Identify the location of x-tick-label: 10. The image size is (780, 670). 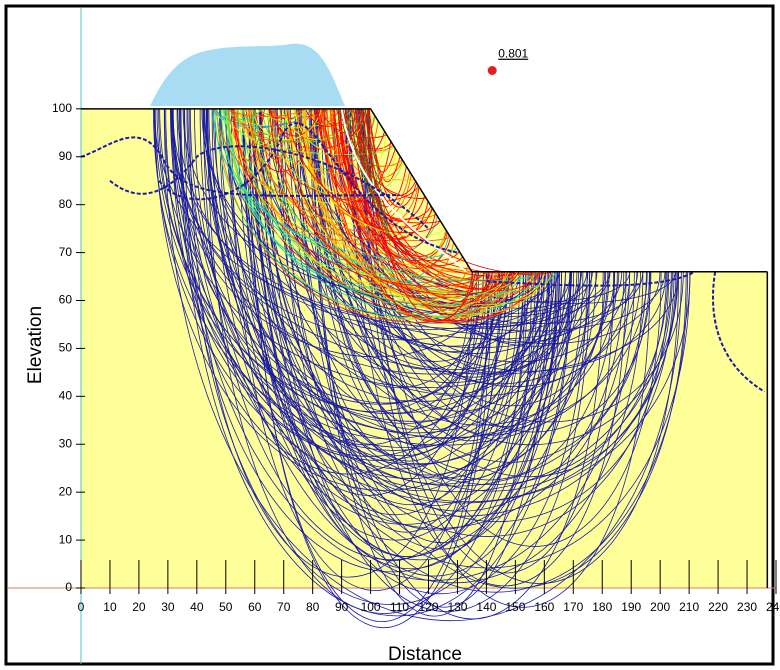
(110, 607).